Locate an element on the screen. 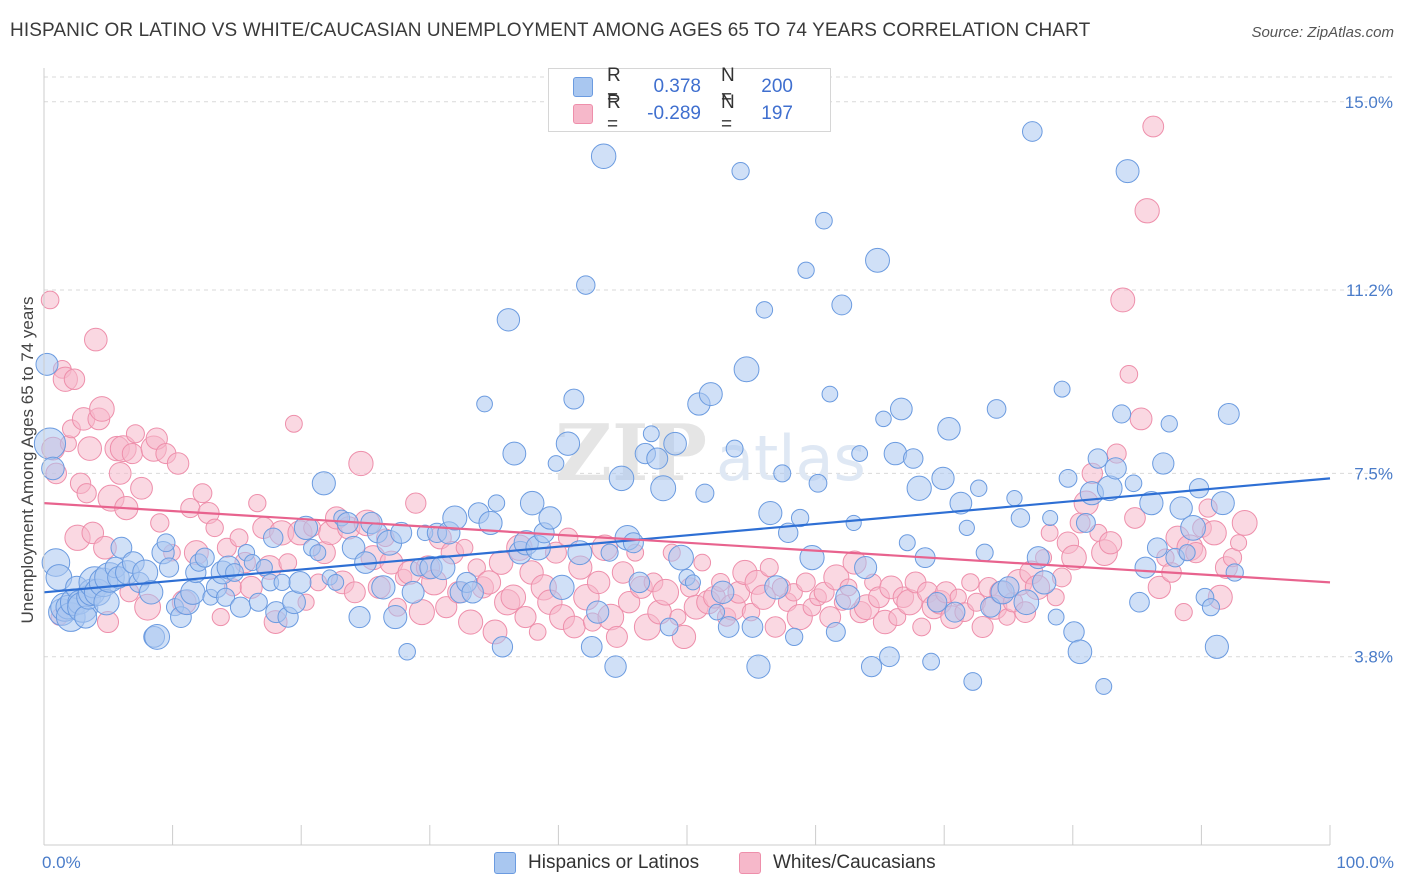  legend-label-whites: Whites/Caucasians is located at coordinates (854, 862).